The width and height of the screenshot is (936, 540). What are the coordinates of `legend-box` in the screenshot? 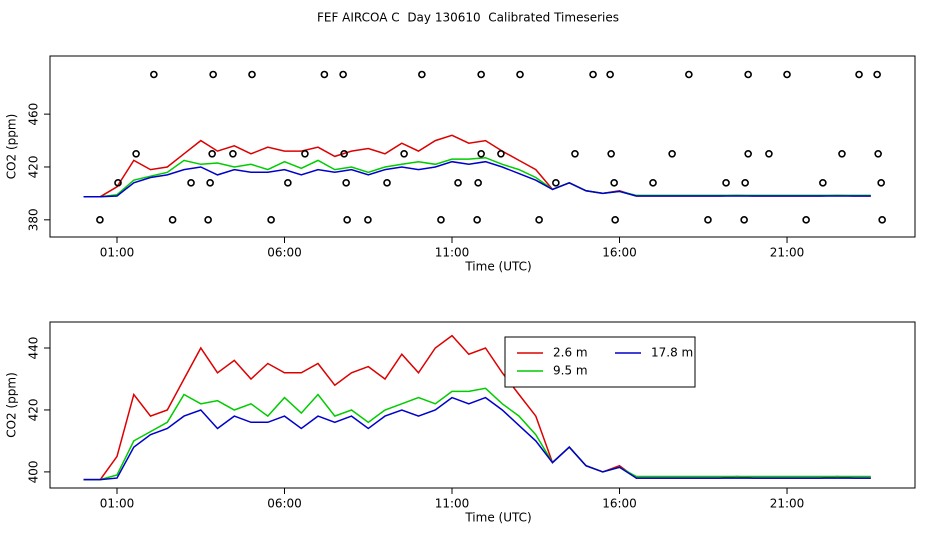 It's located at (600, 362).